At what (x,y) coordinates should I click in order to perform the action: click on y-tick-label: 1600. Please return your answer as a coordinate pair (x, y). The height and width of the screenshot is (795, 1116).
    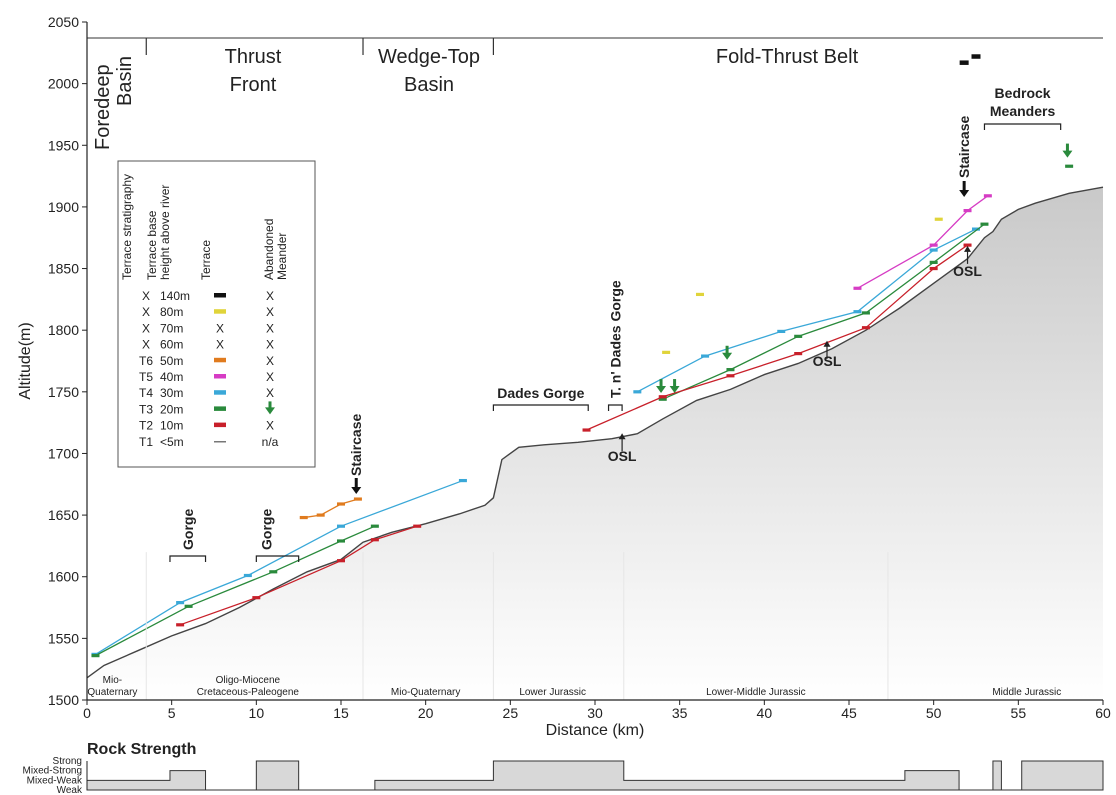
    Looking at the image, I should click on (63, 577).